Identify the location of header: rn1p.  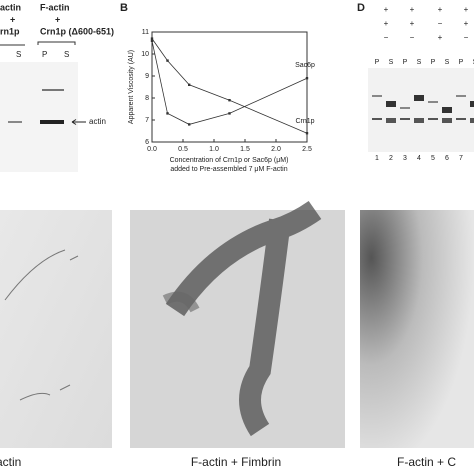
(10, 31).